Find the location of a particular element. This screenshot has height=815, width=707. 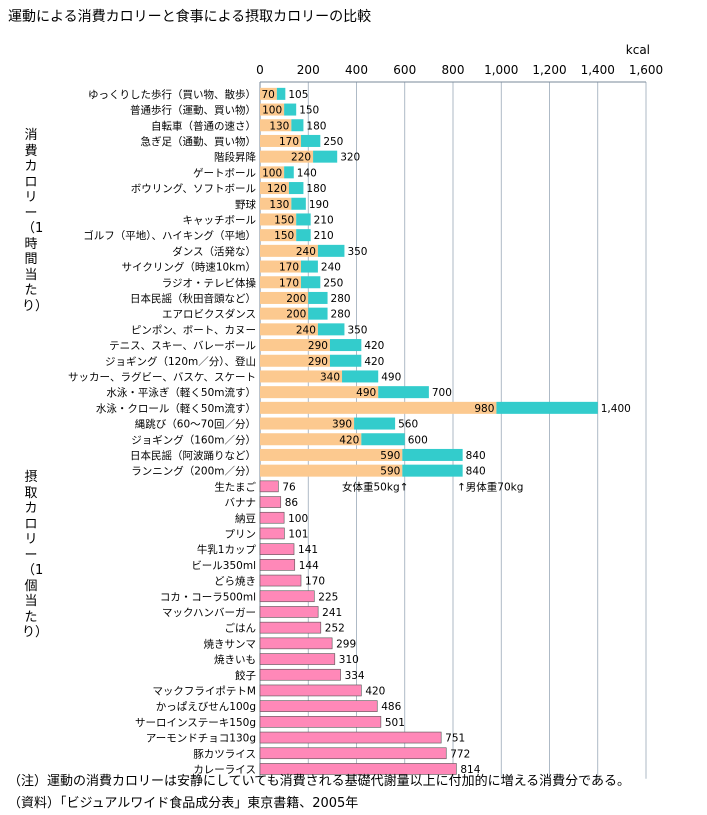

data-label-food: 144 is located at coordinates (309, 566).